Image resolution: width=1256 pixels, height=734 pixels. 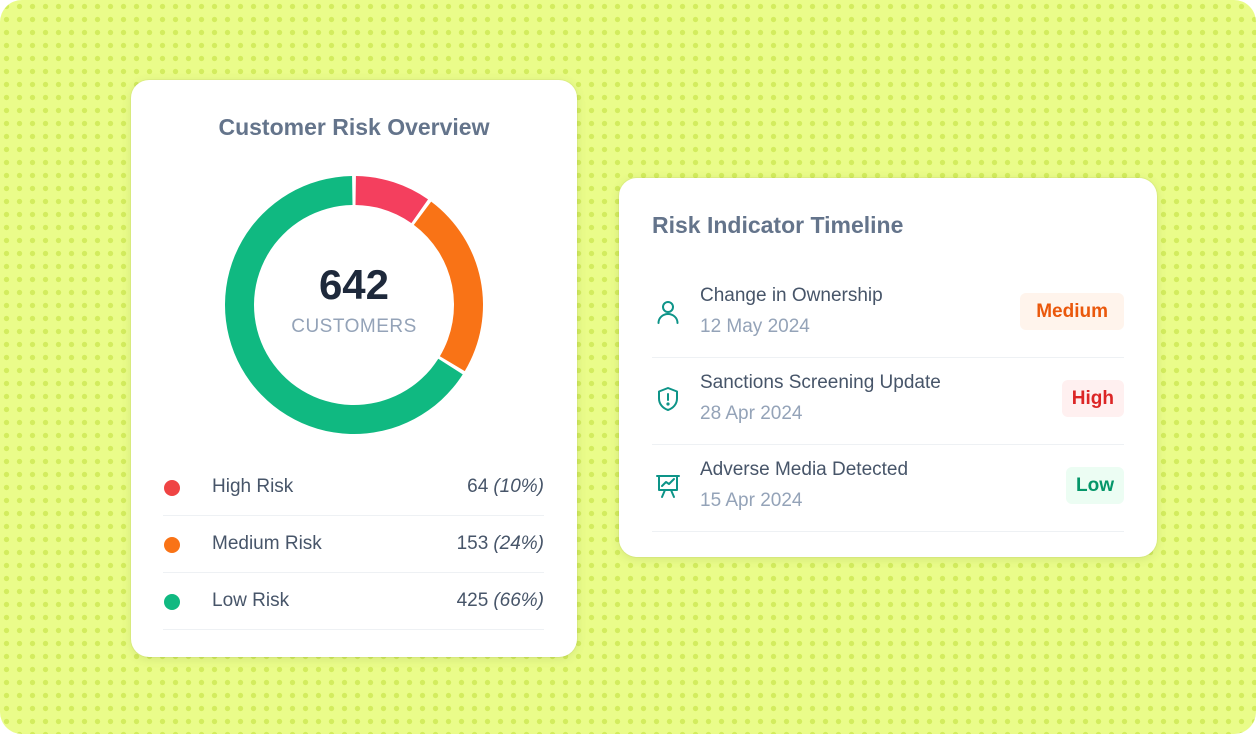 What do you see at coordinates (253, 486) in the screenshot?
I see `legend-label: High Risk` at bounding box center [253, 486].